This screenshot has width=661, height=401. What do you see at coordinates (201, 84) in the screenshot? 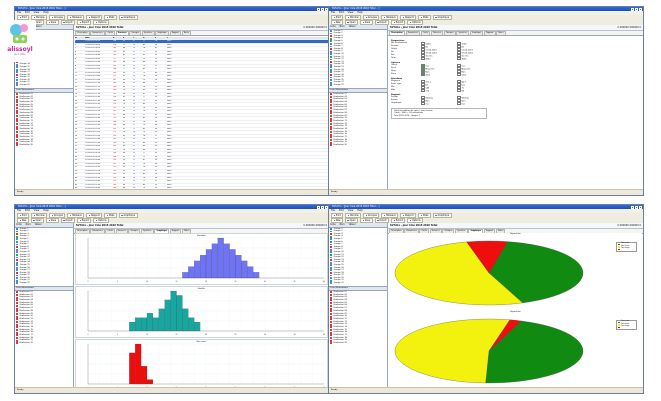
I see `table-row: 13 11.06.2015 11:00 161 85 20 84 37 3600` at bounding box center [201, 84].